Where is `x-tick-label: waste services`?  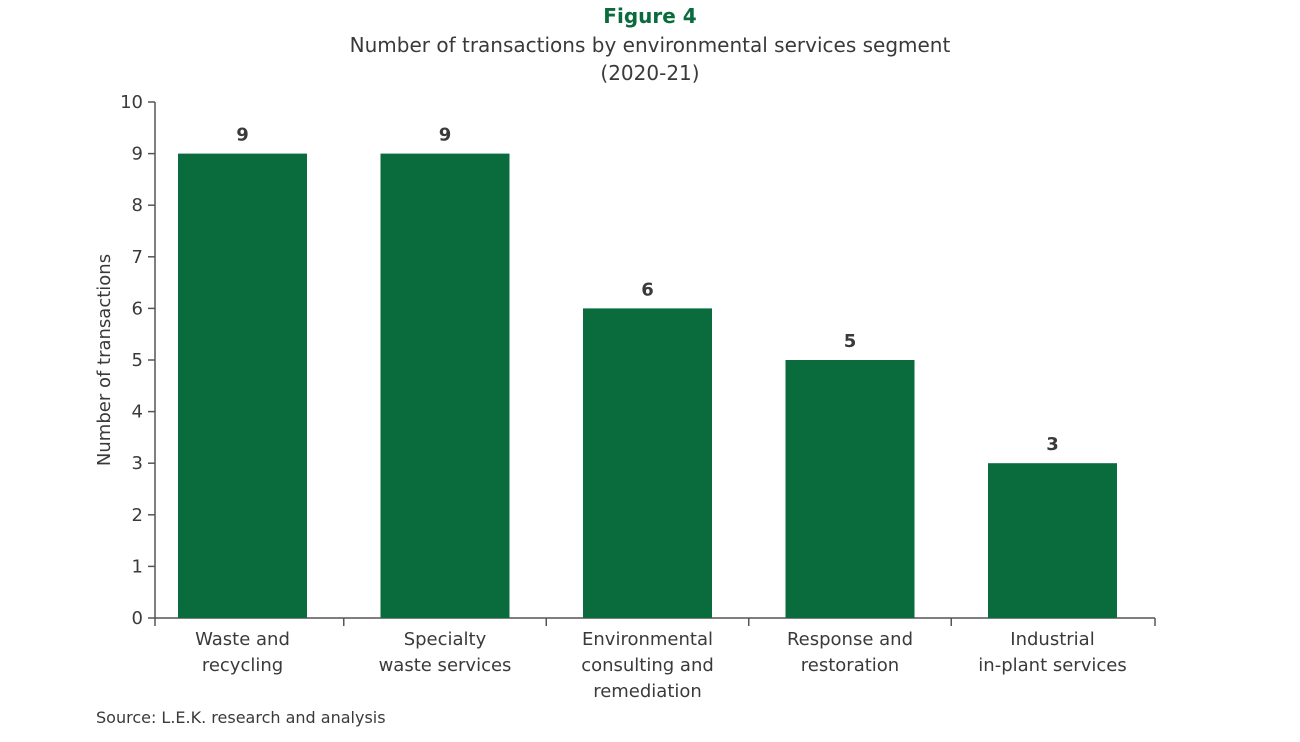
x-tick-label: waste services is located at coordinates (445, 665).